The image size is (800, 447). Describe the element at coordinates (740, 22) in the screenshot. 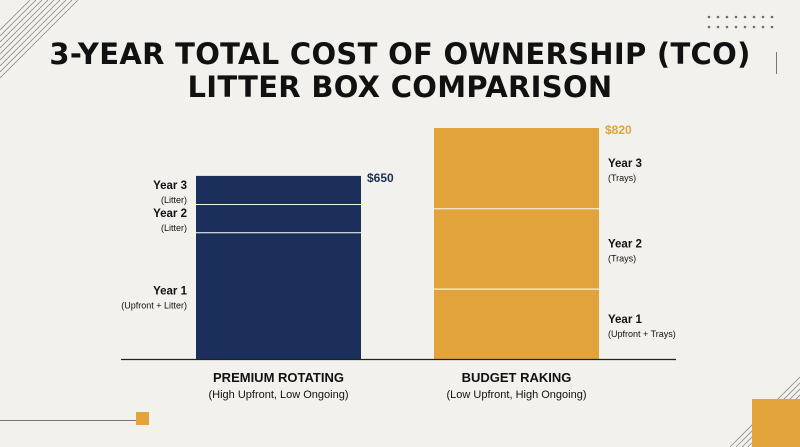

I see `dot-grid` at that location.